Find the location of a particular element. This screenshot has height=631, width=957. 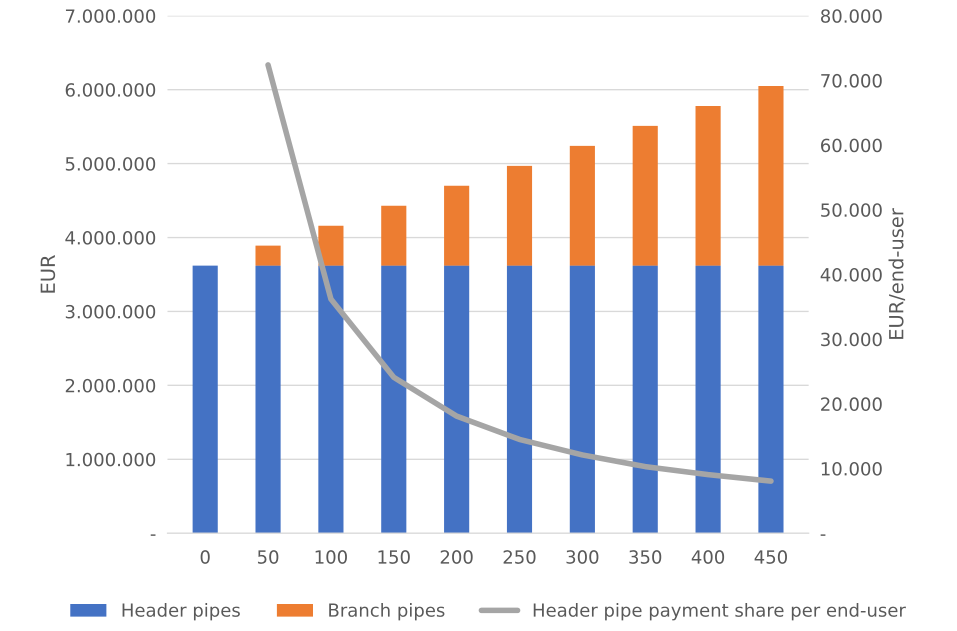

x-tick-label: 150 is located at coordinates (394, 557).